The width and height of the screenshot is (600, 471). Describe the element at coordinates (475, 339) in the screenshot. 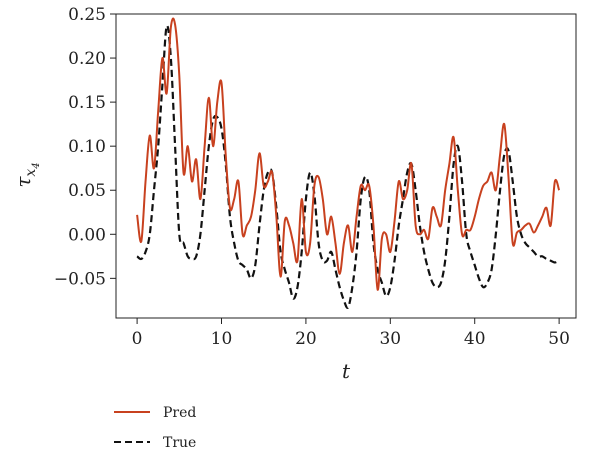

I see `x-tick-label: 40` at that location.